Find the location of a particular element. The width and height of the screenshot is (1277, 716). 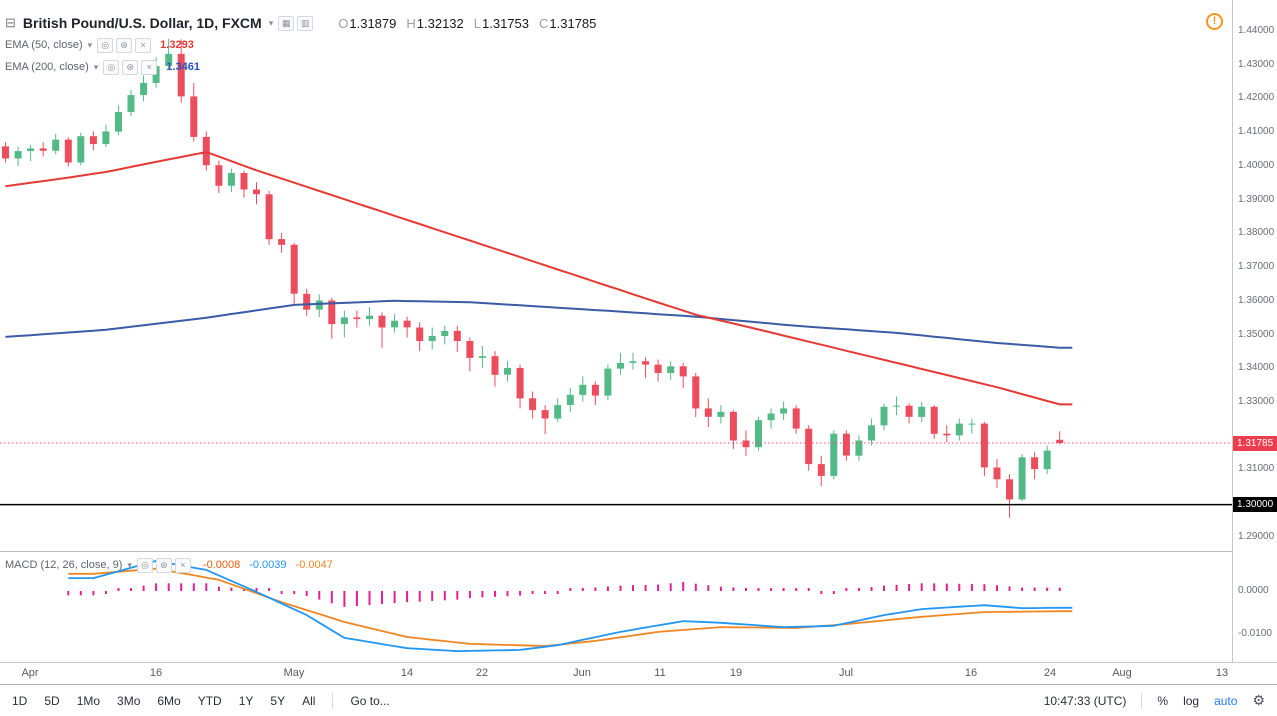

ema50-value: 1.3293 is located at coordinates (177, 45).